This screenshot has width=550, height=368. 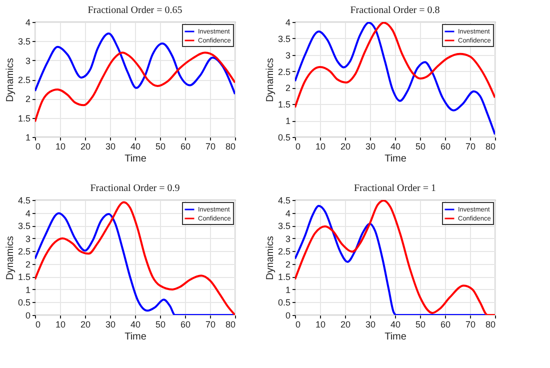 What do you see at coordinates (395, 188) in the screenshot?
I see `chart-title: Fractional Order = 1` at bounding box center [395, 188].